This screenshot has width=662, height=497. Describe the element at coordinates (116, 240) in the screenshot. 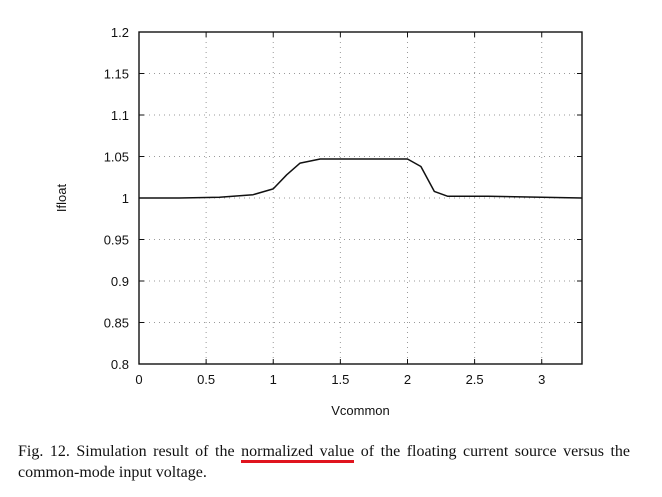

I see `y-tick-label: 0.95` at that location.